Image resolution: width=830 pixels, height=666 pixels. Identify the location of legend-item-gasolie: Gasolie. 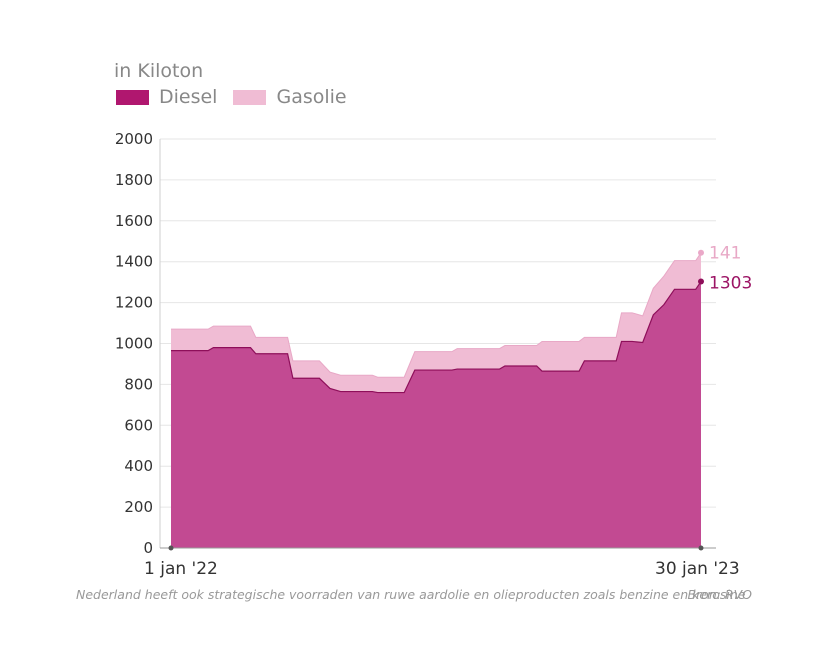
(290, 97).